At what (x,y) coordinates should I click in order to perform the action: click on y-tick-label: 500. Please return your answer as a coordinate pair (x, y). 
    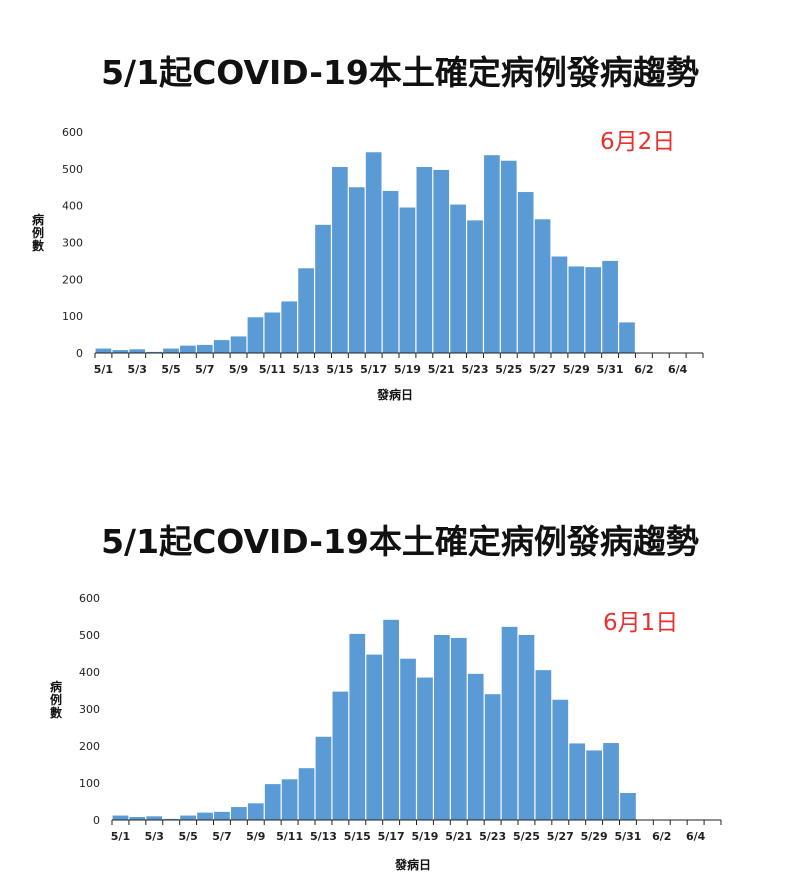
    Looking at the image, I should click on (89, 635).